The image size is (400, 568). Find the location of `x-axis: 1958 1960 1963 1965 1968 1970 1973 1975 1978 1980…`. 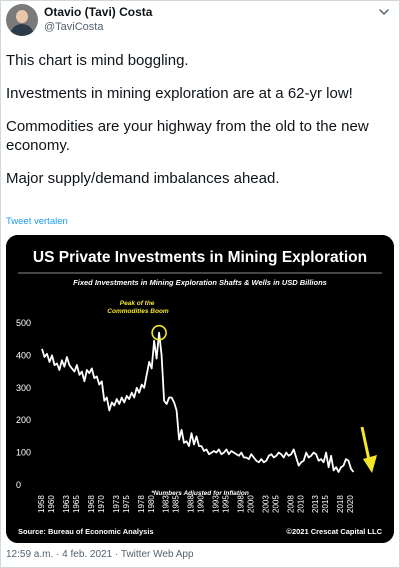

x-axis: 1958 1960 1963 1965 1968 1970 1973 1975 1978 1980… is located at coordinates (196, 504).